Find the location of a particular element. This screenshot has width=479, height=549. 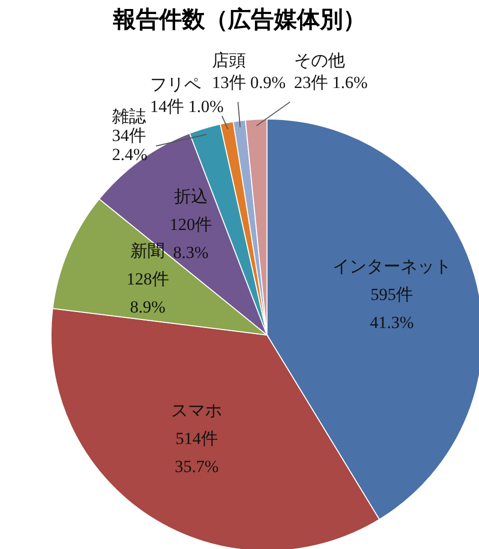

slice-label: その他 is located at coordinates (319, 60).